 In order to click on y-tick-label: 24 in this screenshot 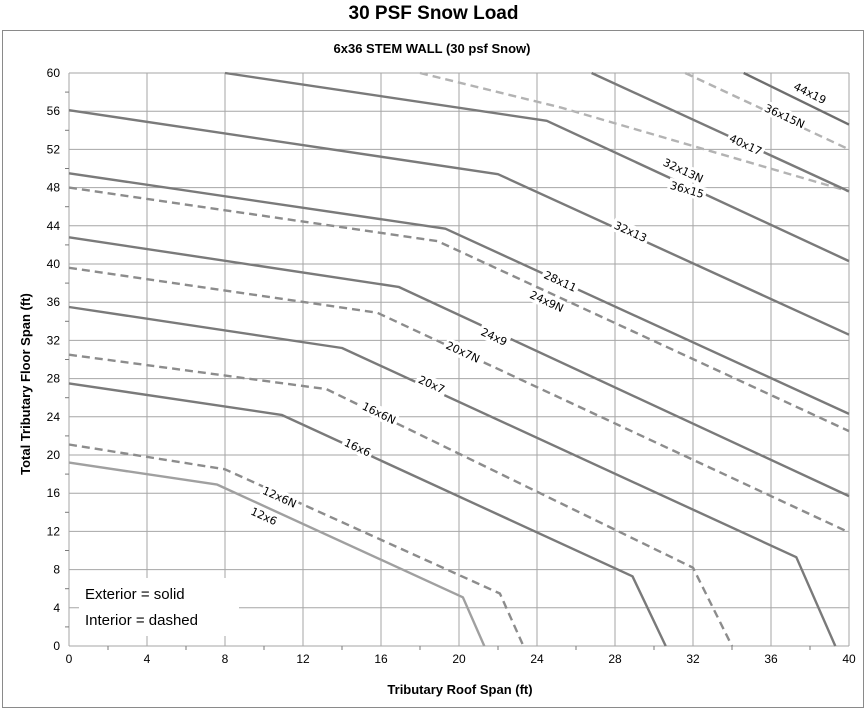, I will do `click(54, 417)`.